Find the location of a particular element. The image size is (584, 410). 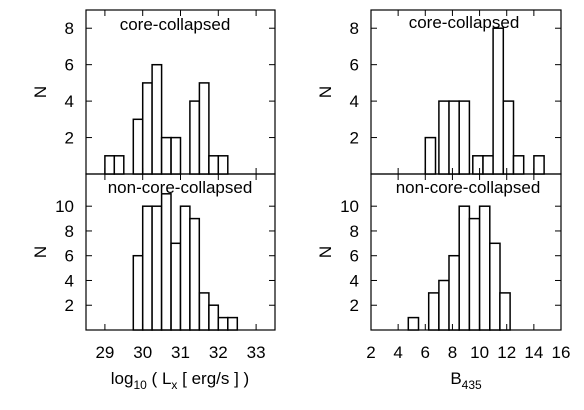

y-tick-label-bottom-left-10: 10 is located at coordinates (64, 206).